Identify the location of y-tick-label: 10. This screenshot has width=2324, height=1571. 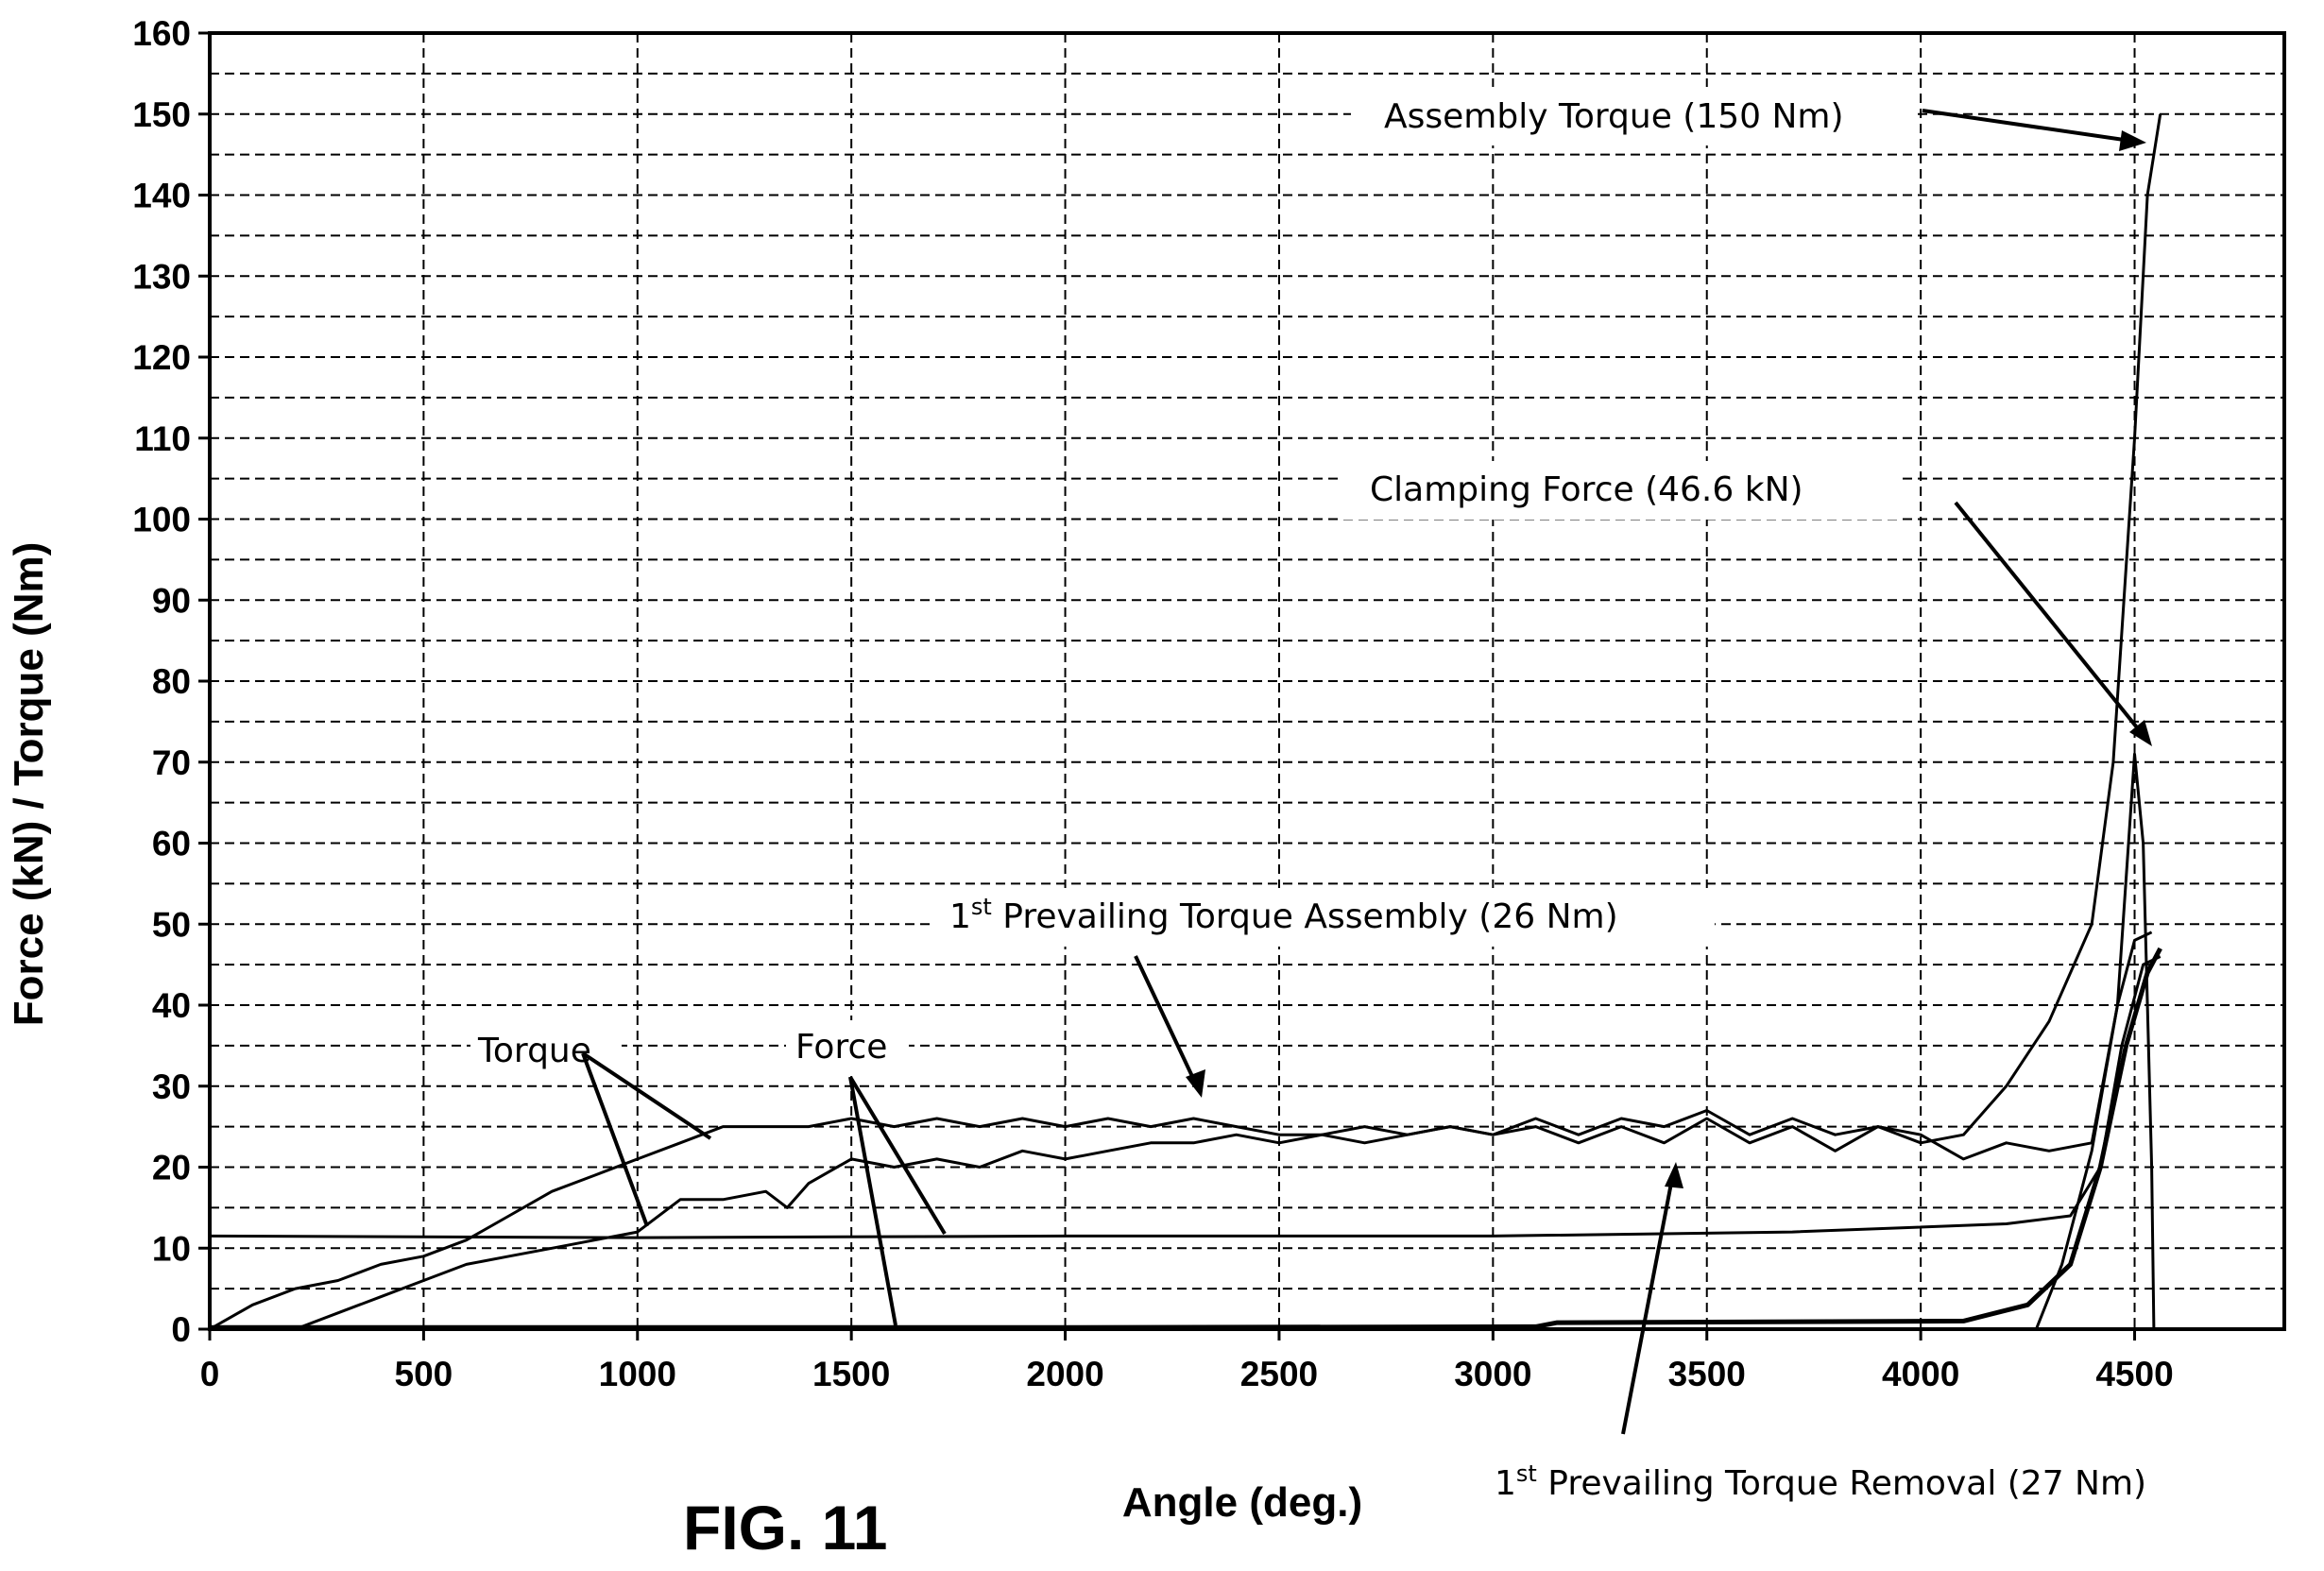
(171, 1248).